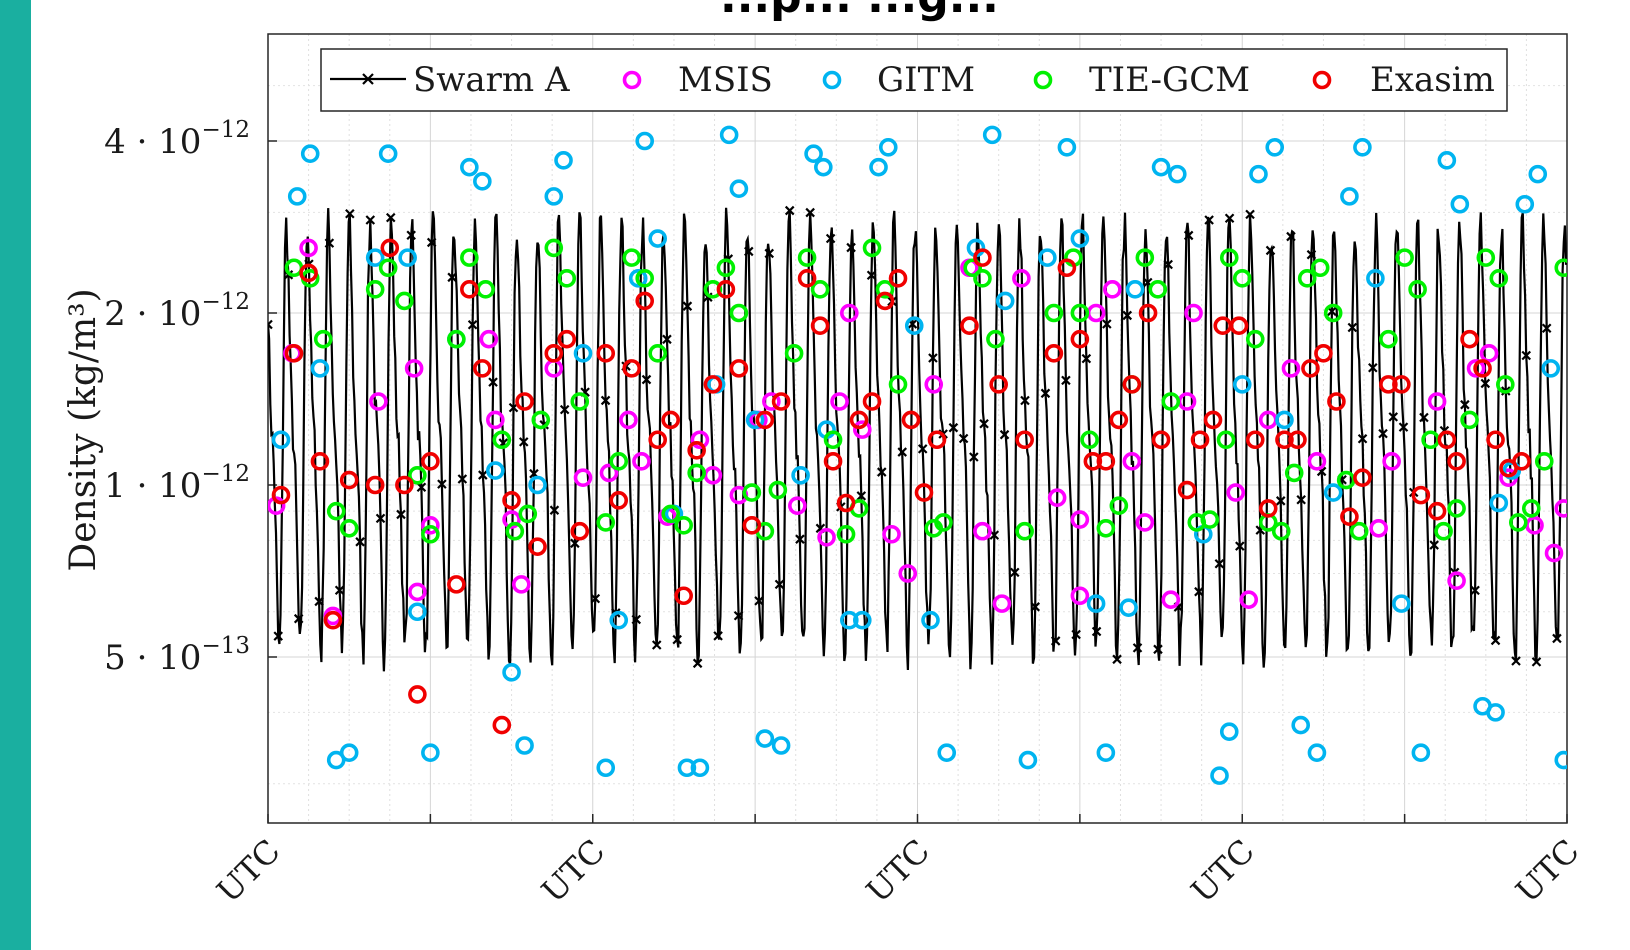 The height and width of the screenshot is (950, 1630). I want to click on legend-box, so click(914, 80).